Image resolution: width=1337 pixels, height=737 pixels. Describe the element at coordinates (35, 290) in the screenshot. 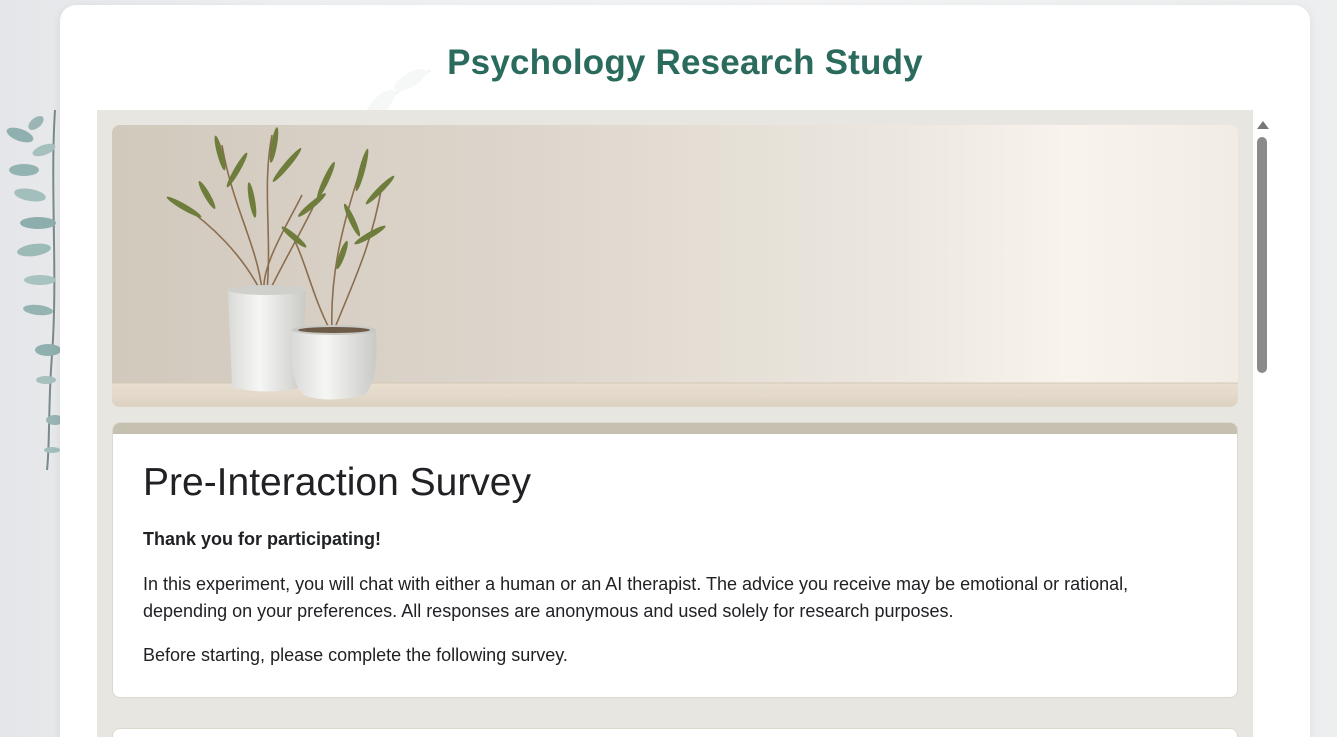

I see `decorative-plant-icon` at that location.